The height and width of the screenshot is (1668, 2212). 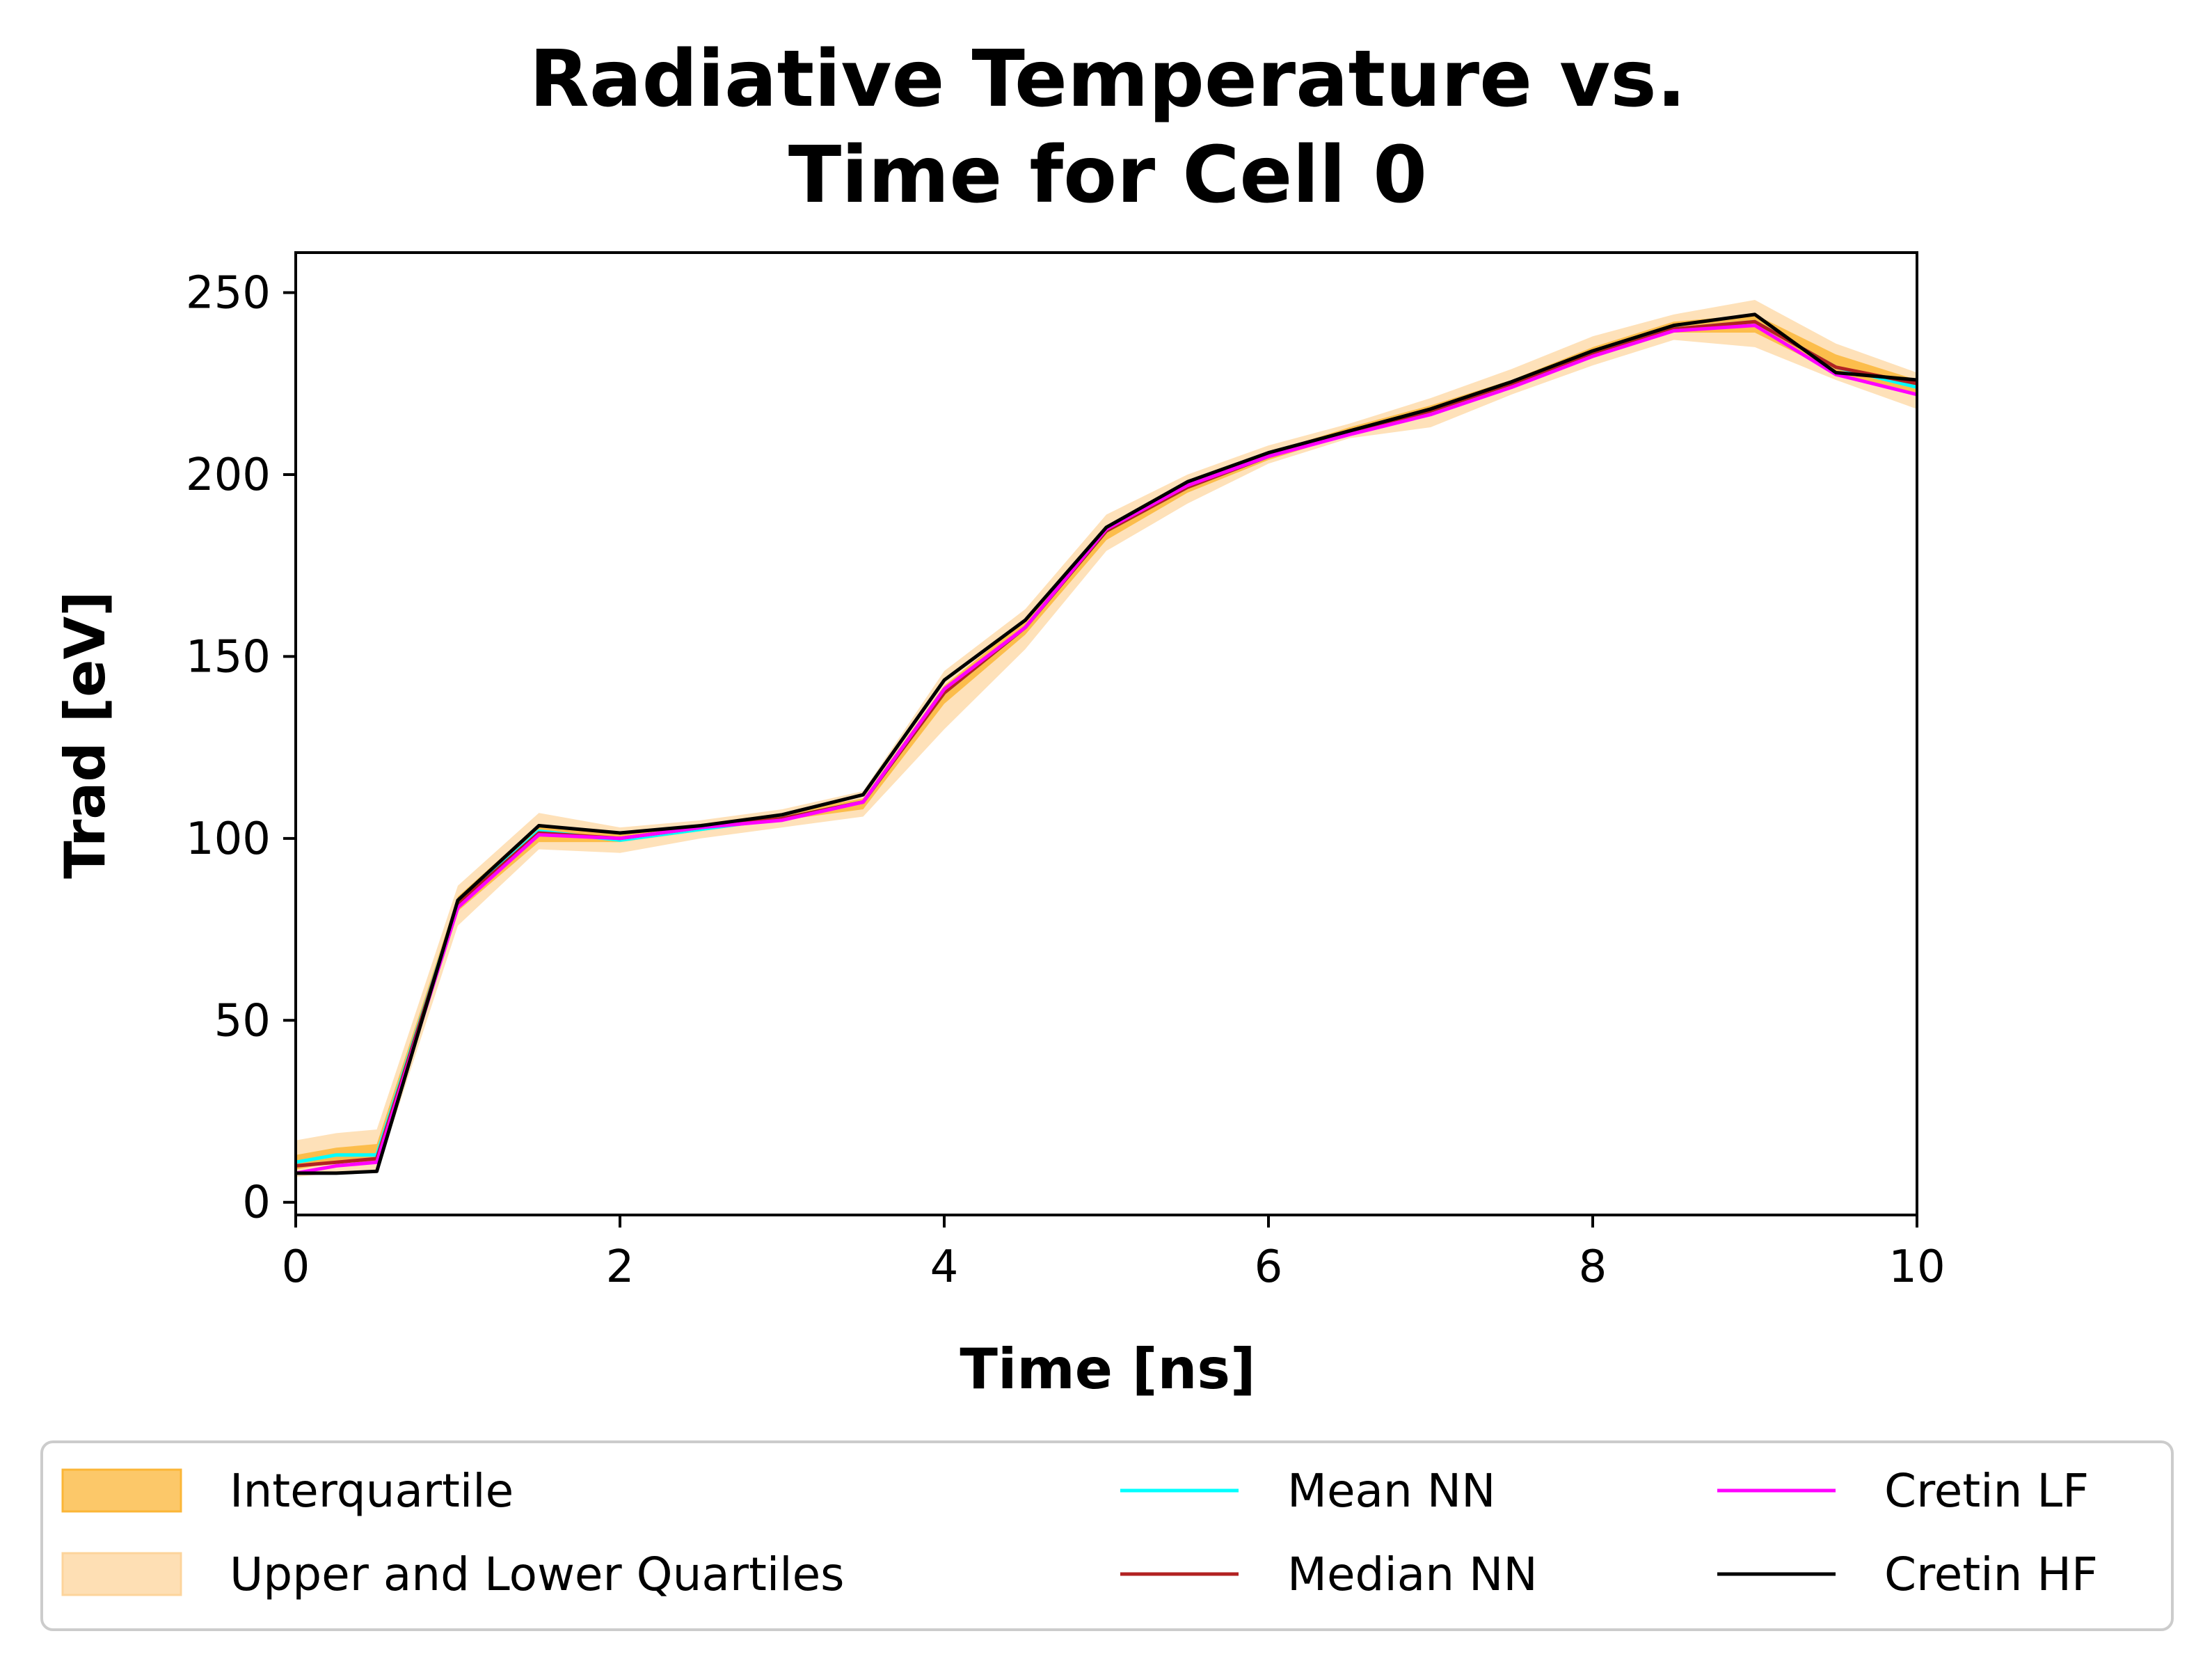 What do you see at coordinates (1991, 1574) in the screenshot?
I see `legend-label-cretin-hf: Cretin HF` at bounding box center [1991, 1574].